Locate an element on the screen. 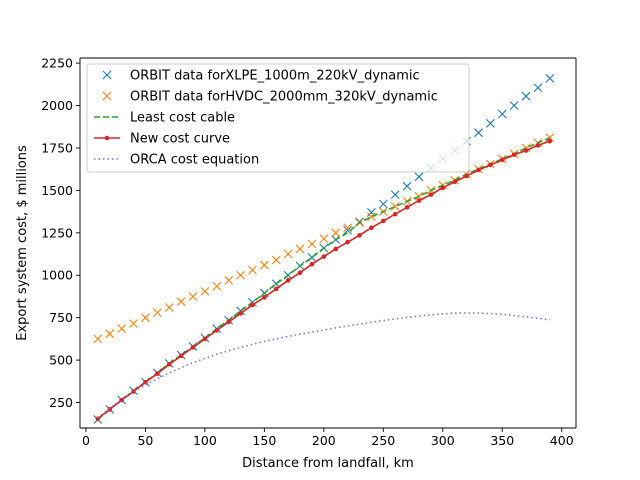 This screenshot has width=640, height=480. legend-box is located at coordinates (278, 118).